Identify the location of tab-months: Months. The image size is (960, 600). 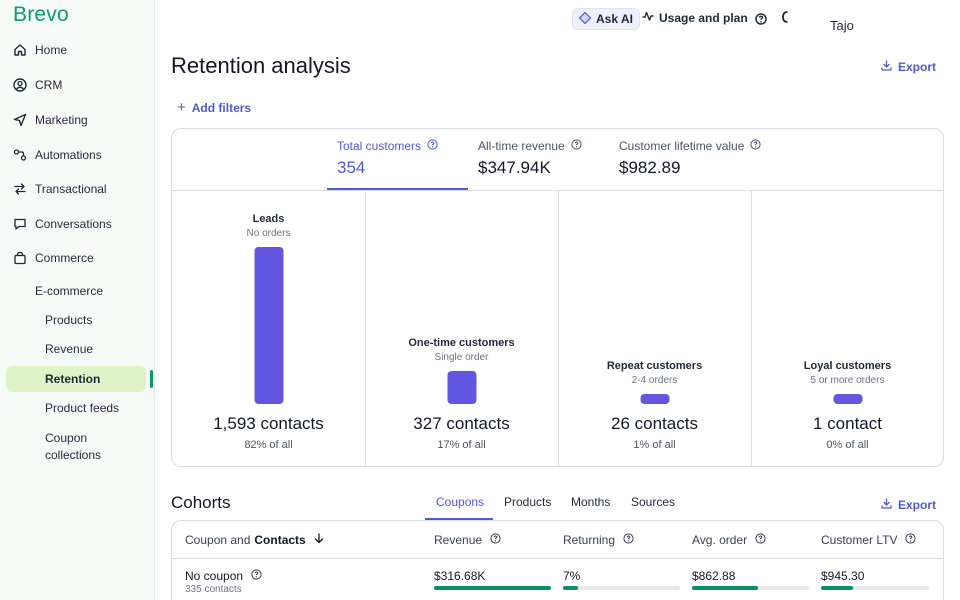
(591, 502).